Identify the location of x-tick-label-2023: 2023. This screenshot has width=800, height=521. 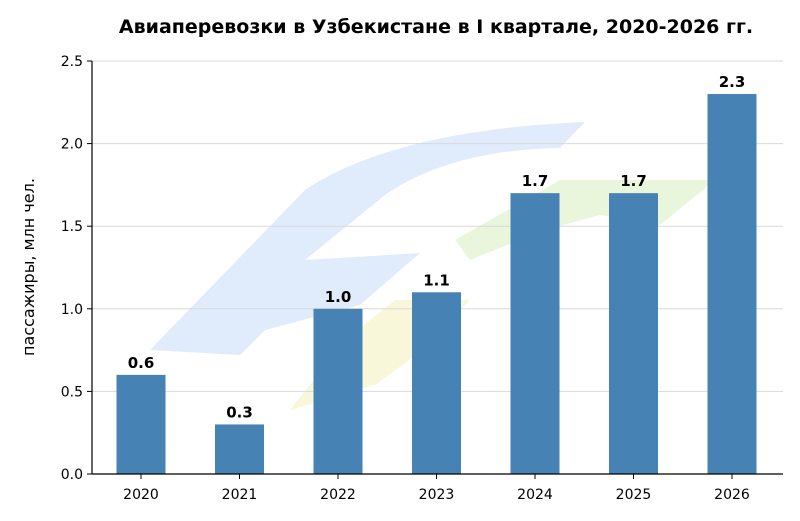
(437, 495).